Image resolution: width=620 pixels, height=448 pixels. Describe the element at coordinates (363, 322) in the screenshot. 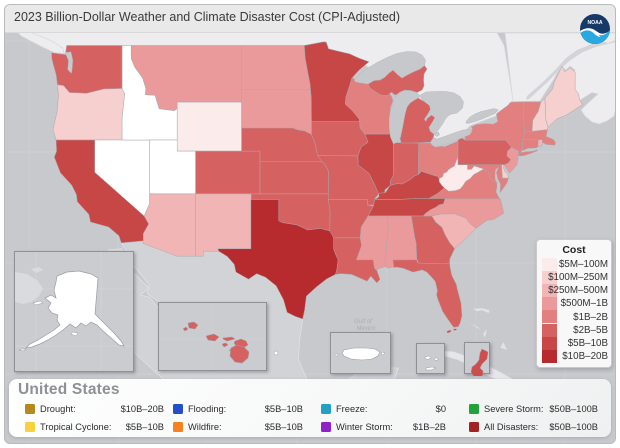

I see `svg-text: Gulf of` at that location.